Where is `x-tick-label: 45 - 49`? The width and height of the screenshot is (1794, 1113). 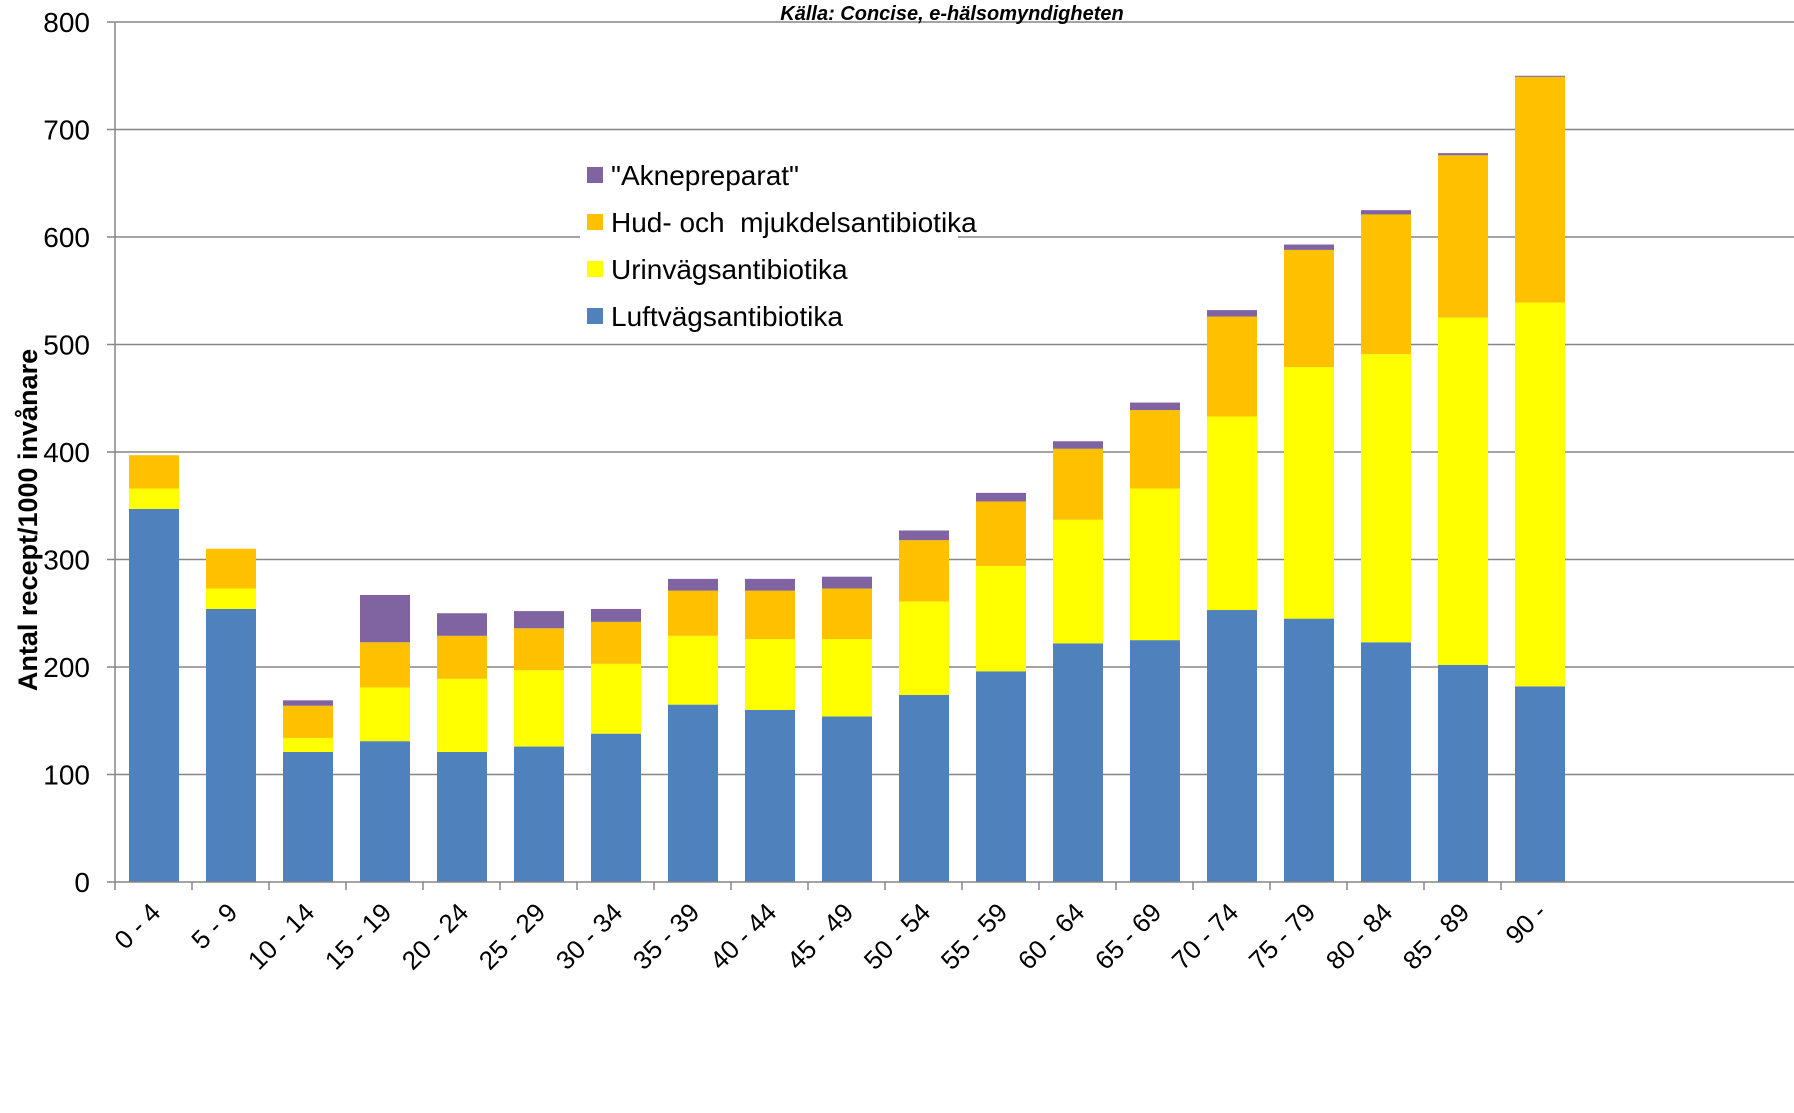
x-tick-label: 45 - 49 is located at coordinates (820, 936).